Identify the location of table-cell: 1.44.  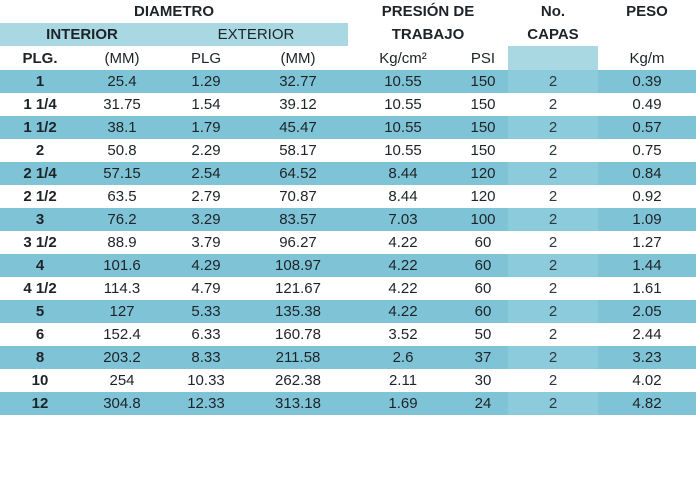
(647, 265).